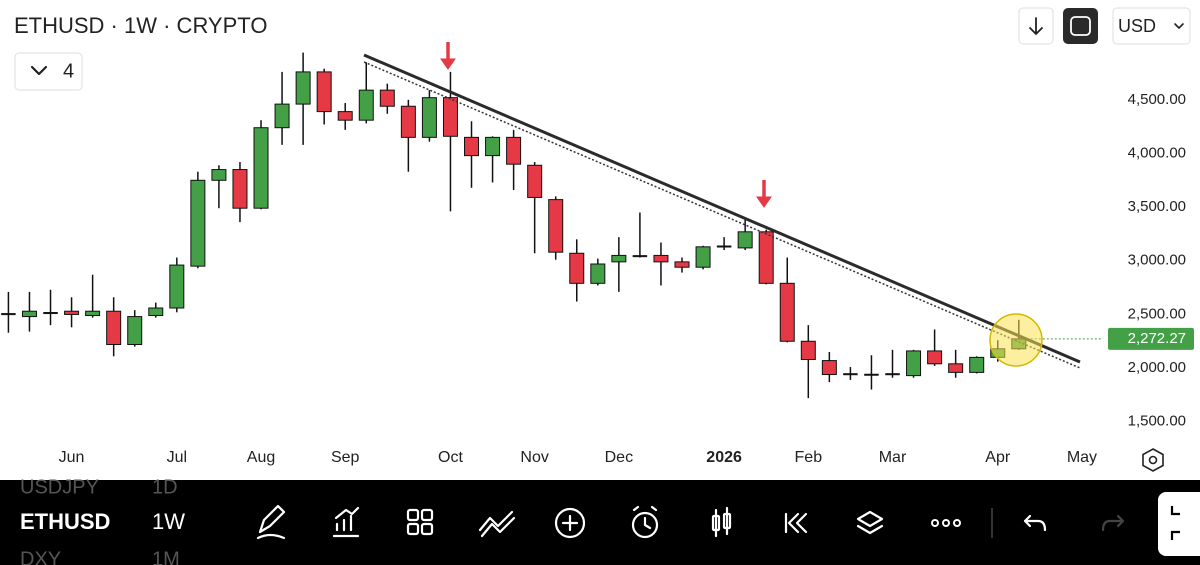  What do you see at coordinates (946, 523) in the screenshot?
I see `more-tool` at bounding box center [946, 523].